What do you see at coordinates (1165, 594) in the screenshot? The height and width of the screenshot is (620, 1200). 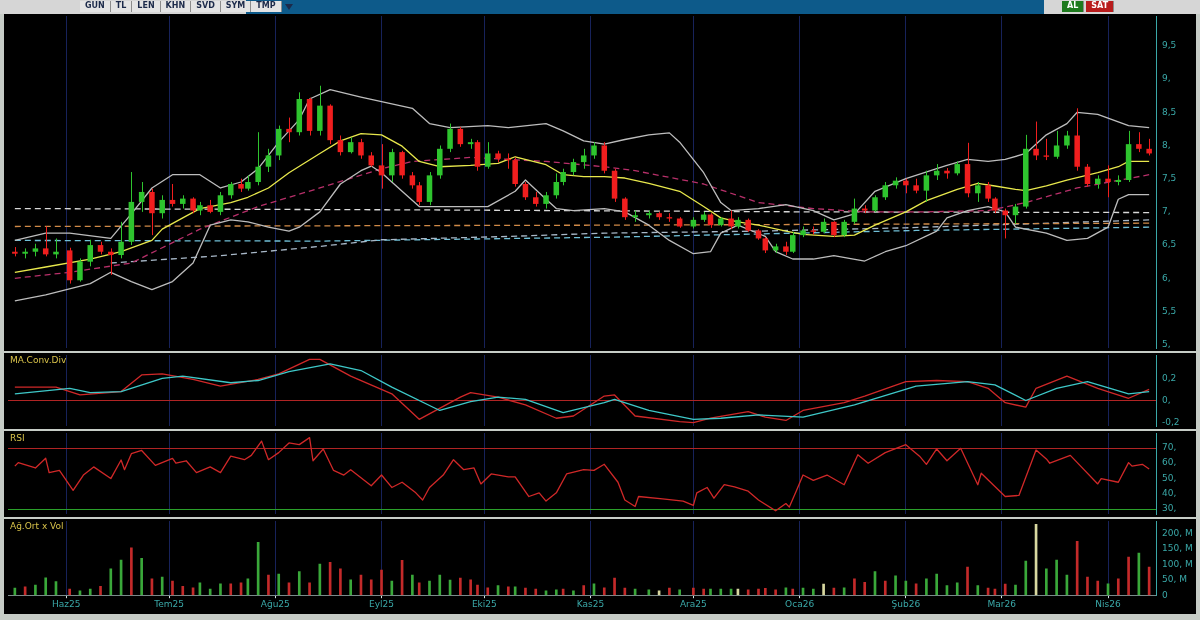 I see `y-tick-label: 0` at bounding box center [1165, 594].